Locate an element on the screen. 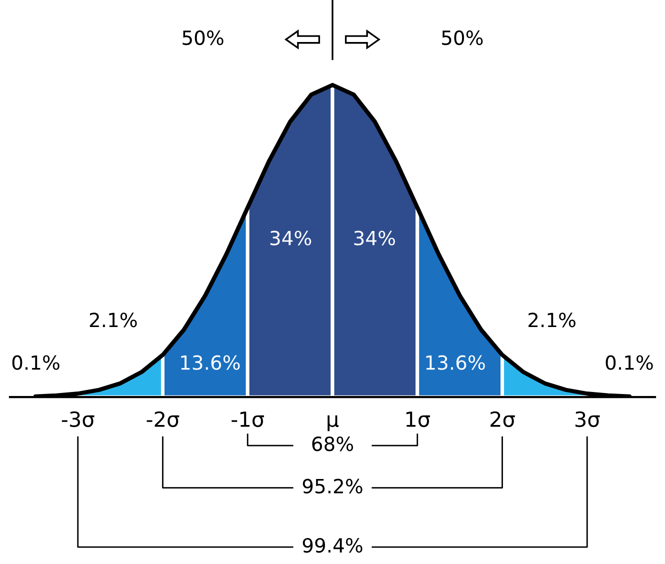 This screenshot has width=665, height=564. x-tick-label: μ is located at coordinates (333, 423).